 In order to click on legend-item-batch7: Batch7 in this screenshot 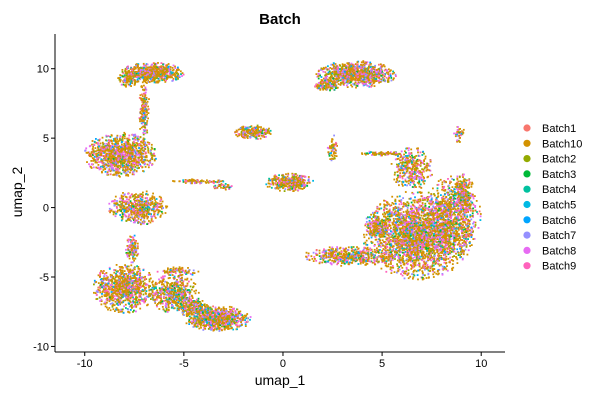, I will do `click(549, 236)`.